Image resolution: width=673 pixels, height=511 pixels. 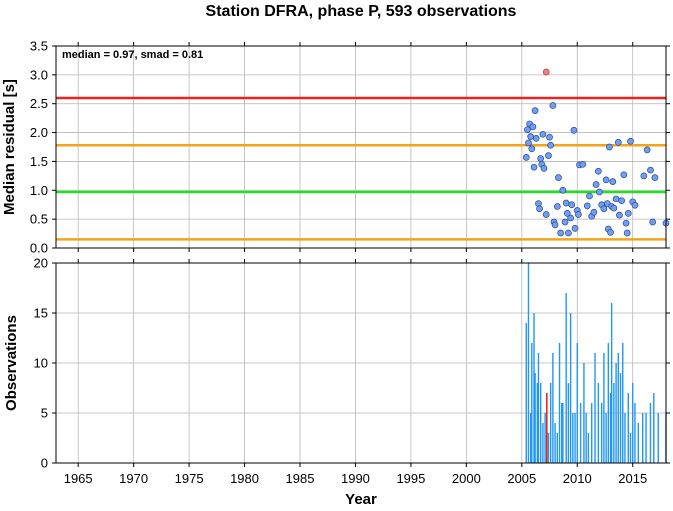 What do you see at coordinates (9, 147) in the screenshot?
I see `residual-y-axis-label: Median residual [s]` at bounding box center [9, 147].